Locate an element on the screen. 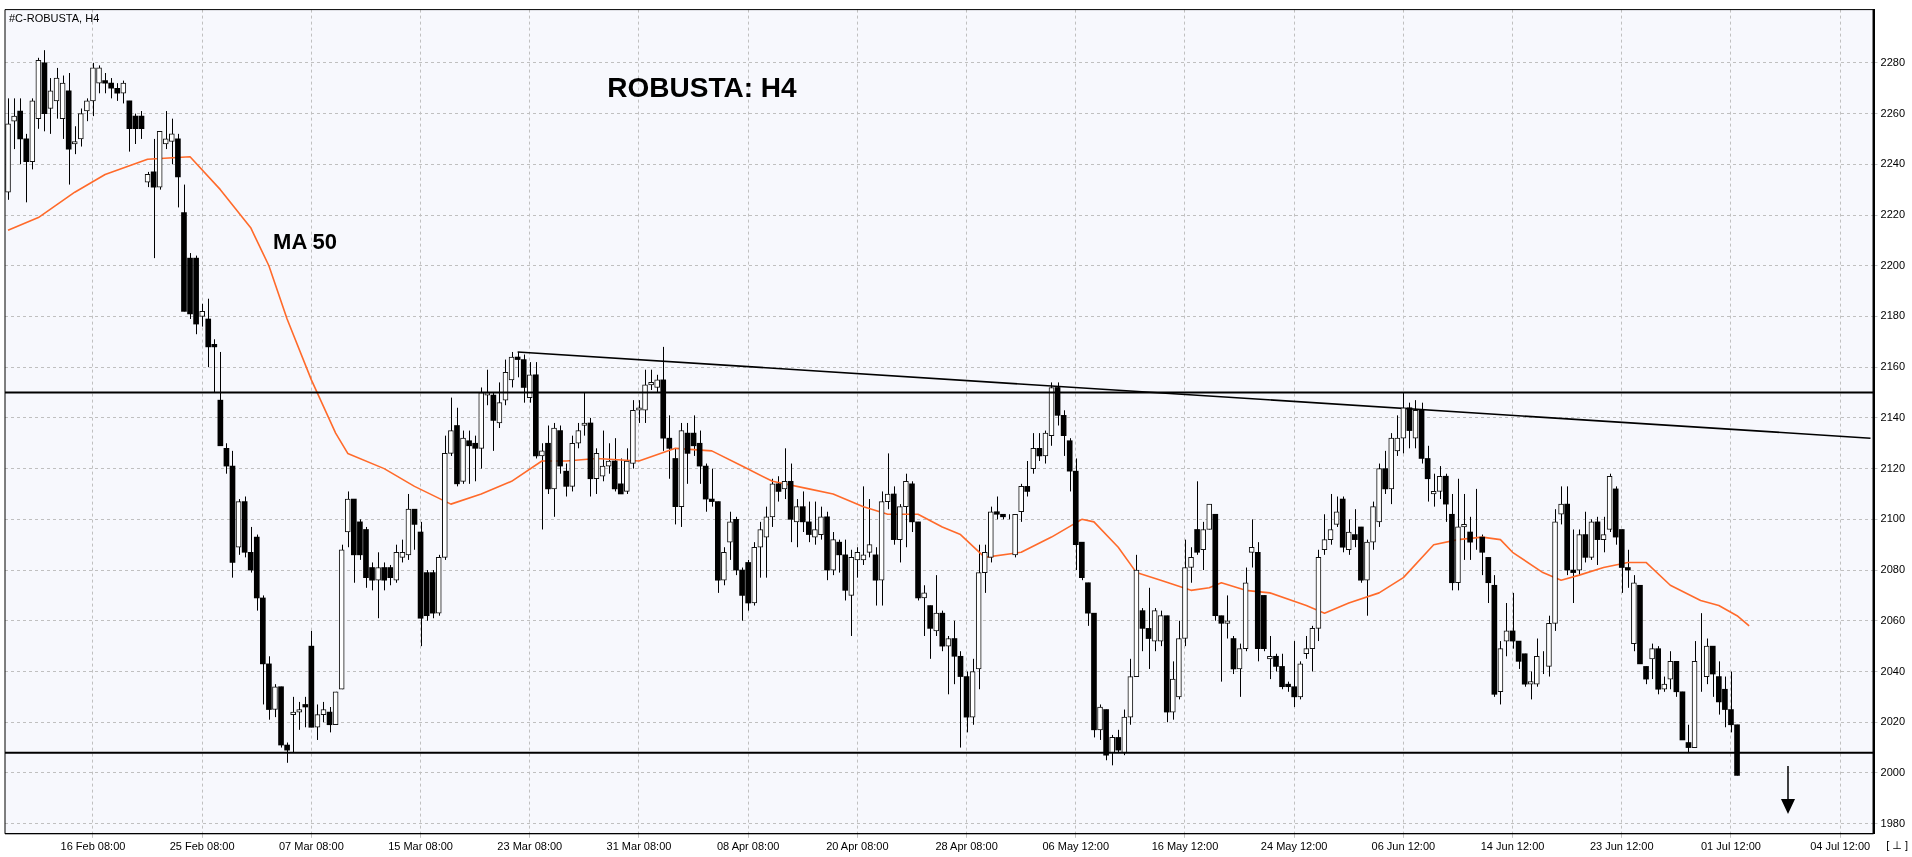 Image resolution: width=1912 pixels, height=857 pixels. text: ROBUSTA: H4 is located at coordinates (702, 88).